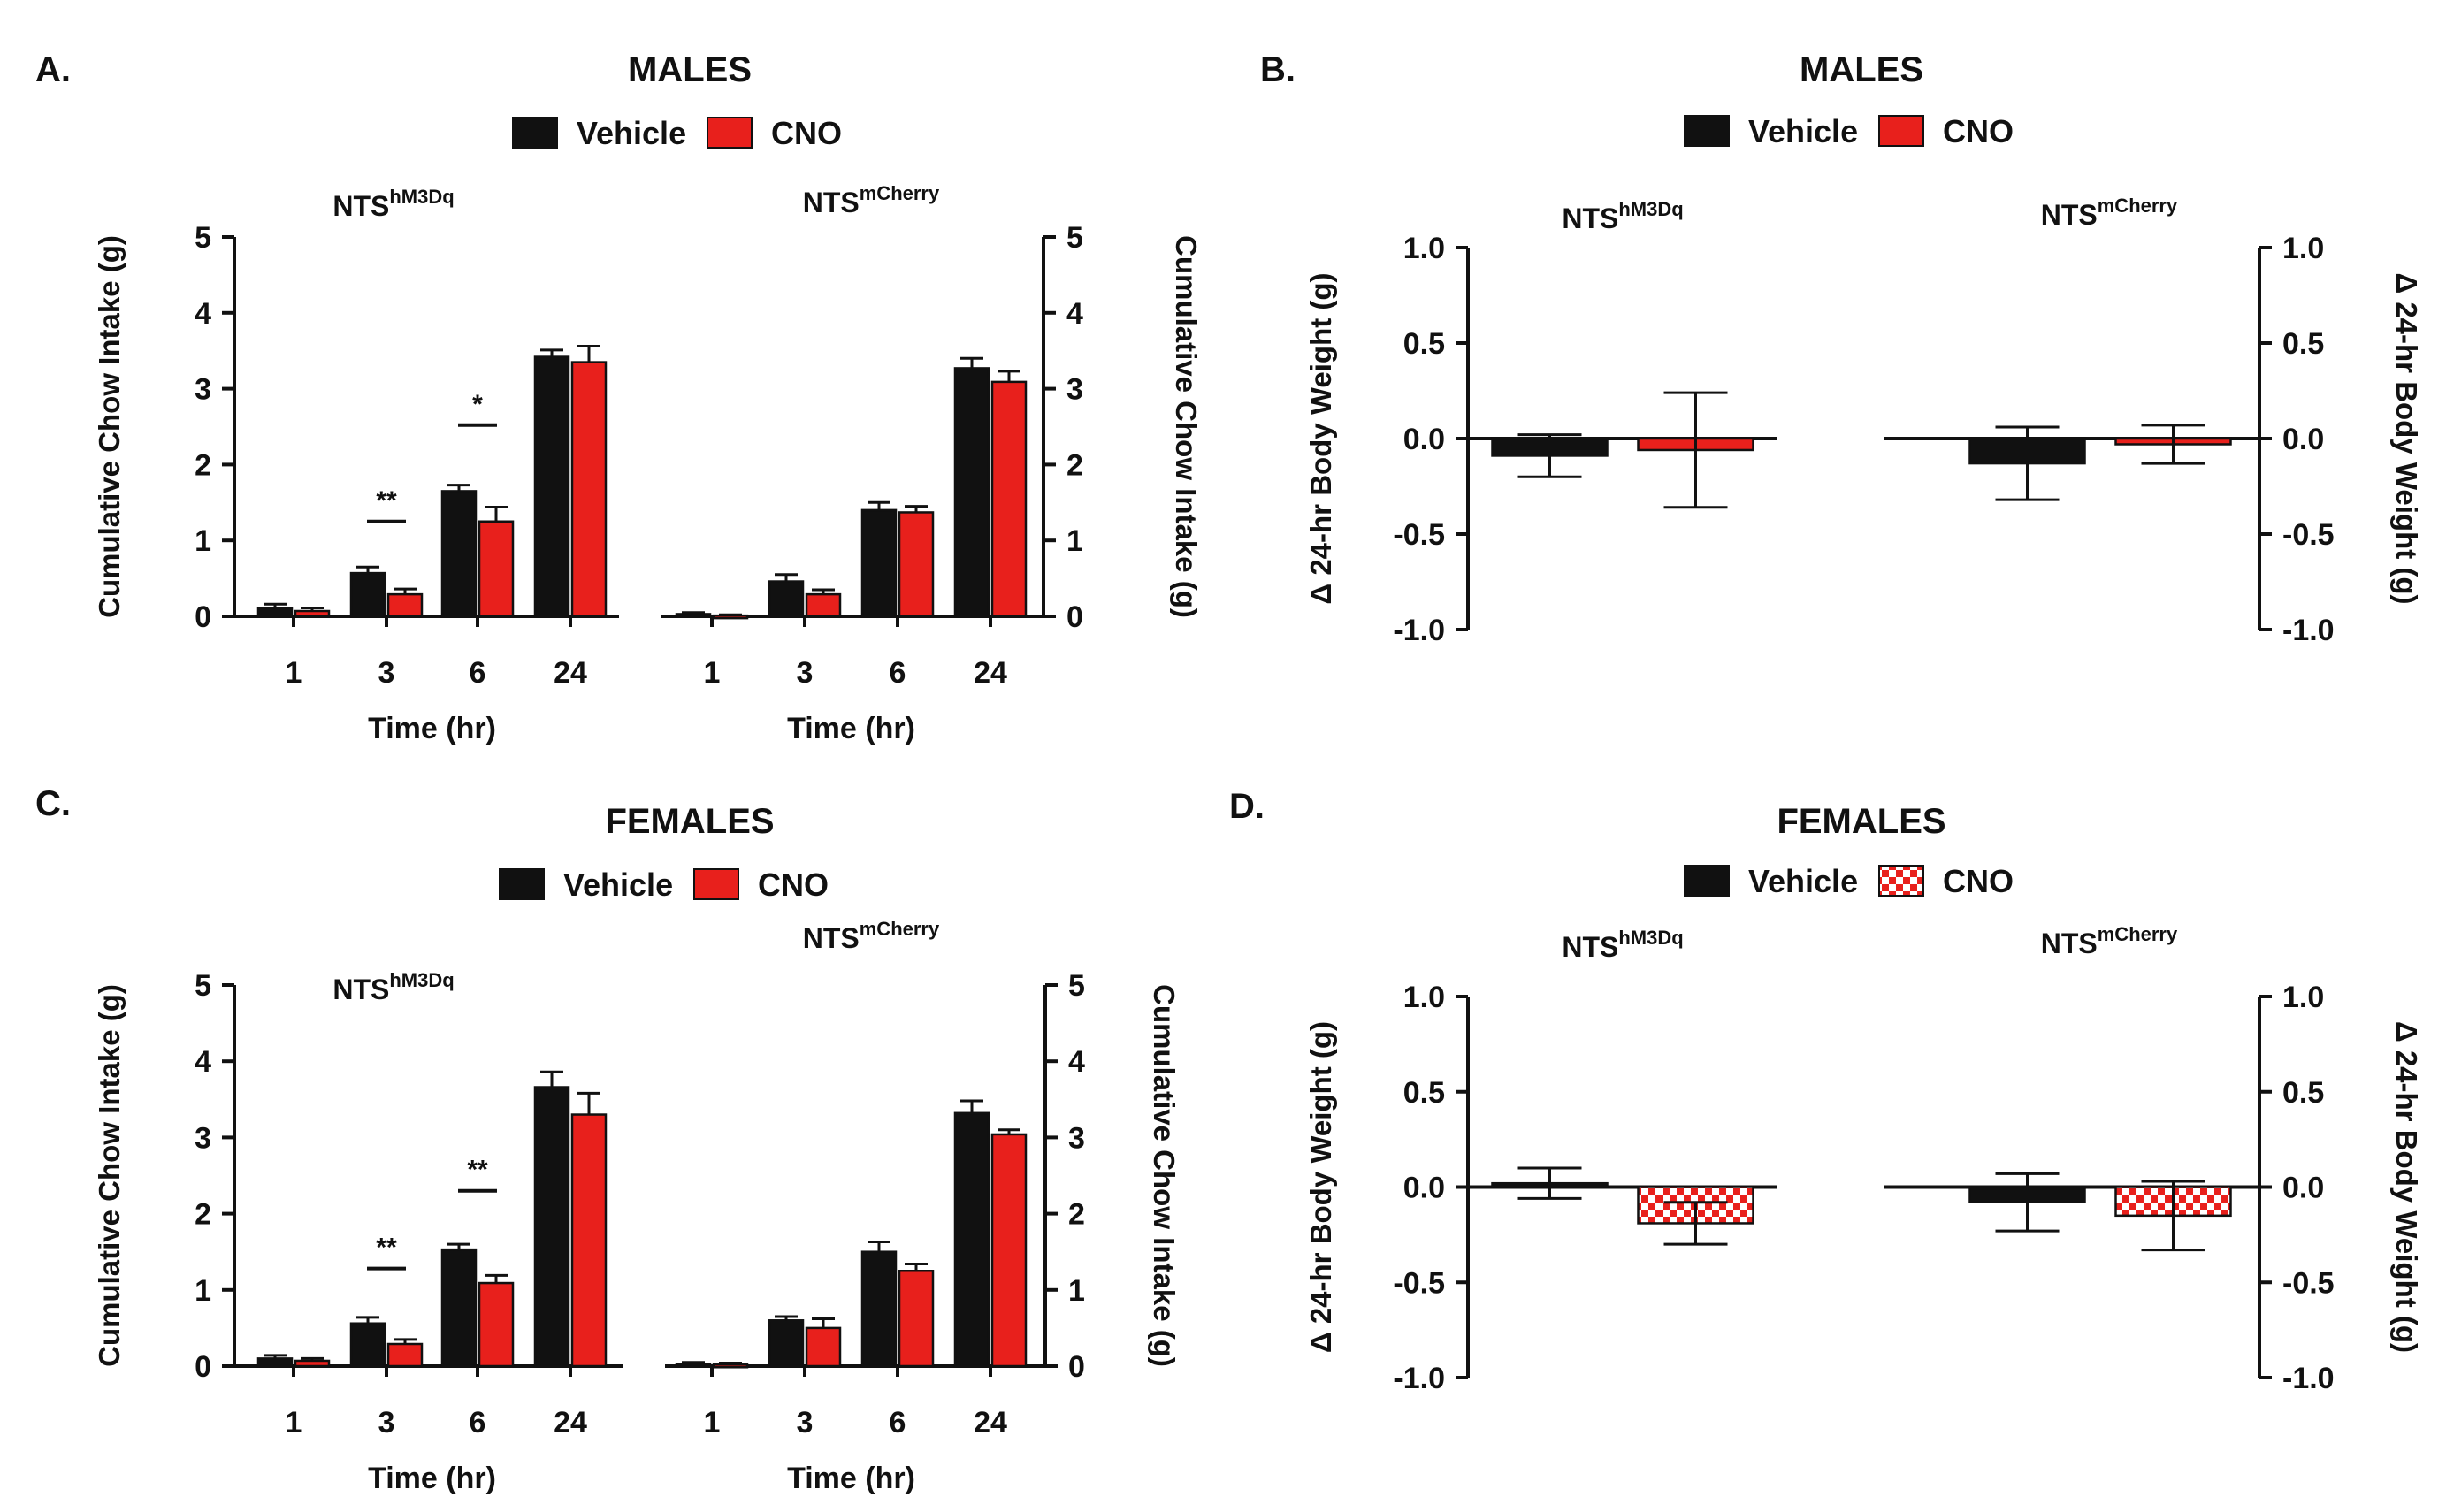 The width and height of the screenshot is (2446, 1512). What do you see at coordinates (1621, 843) in the screenshot?
I see `panel-header-d: D. FEMALES Vehicle CNO` at bounding box center [1621, 843].